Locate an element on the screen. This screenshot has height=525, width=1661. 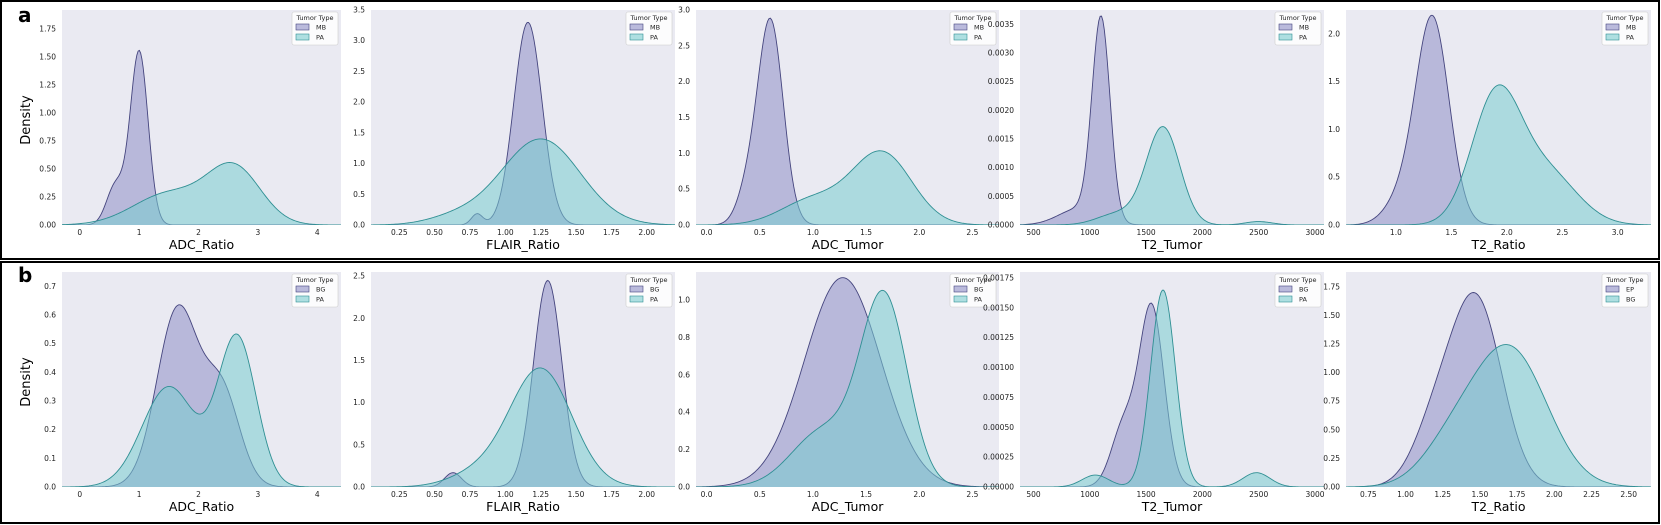
y-tick-label: 0.0015 is located at coordinates (1001, 139).